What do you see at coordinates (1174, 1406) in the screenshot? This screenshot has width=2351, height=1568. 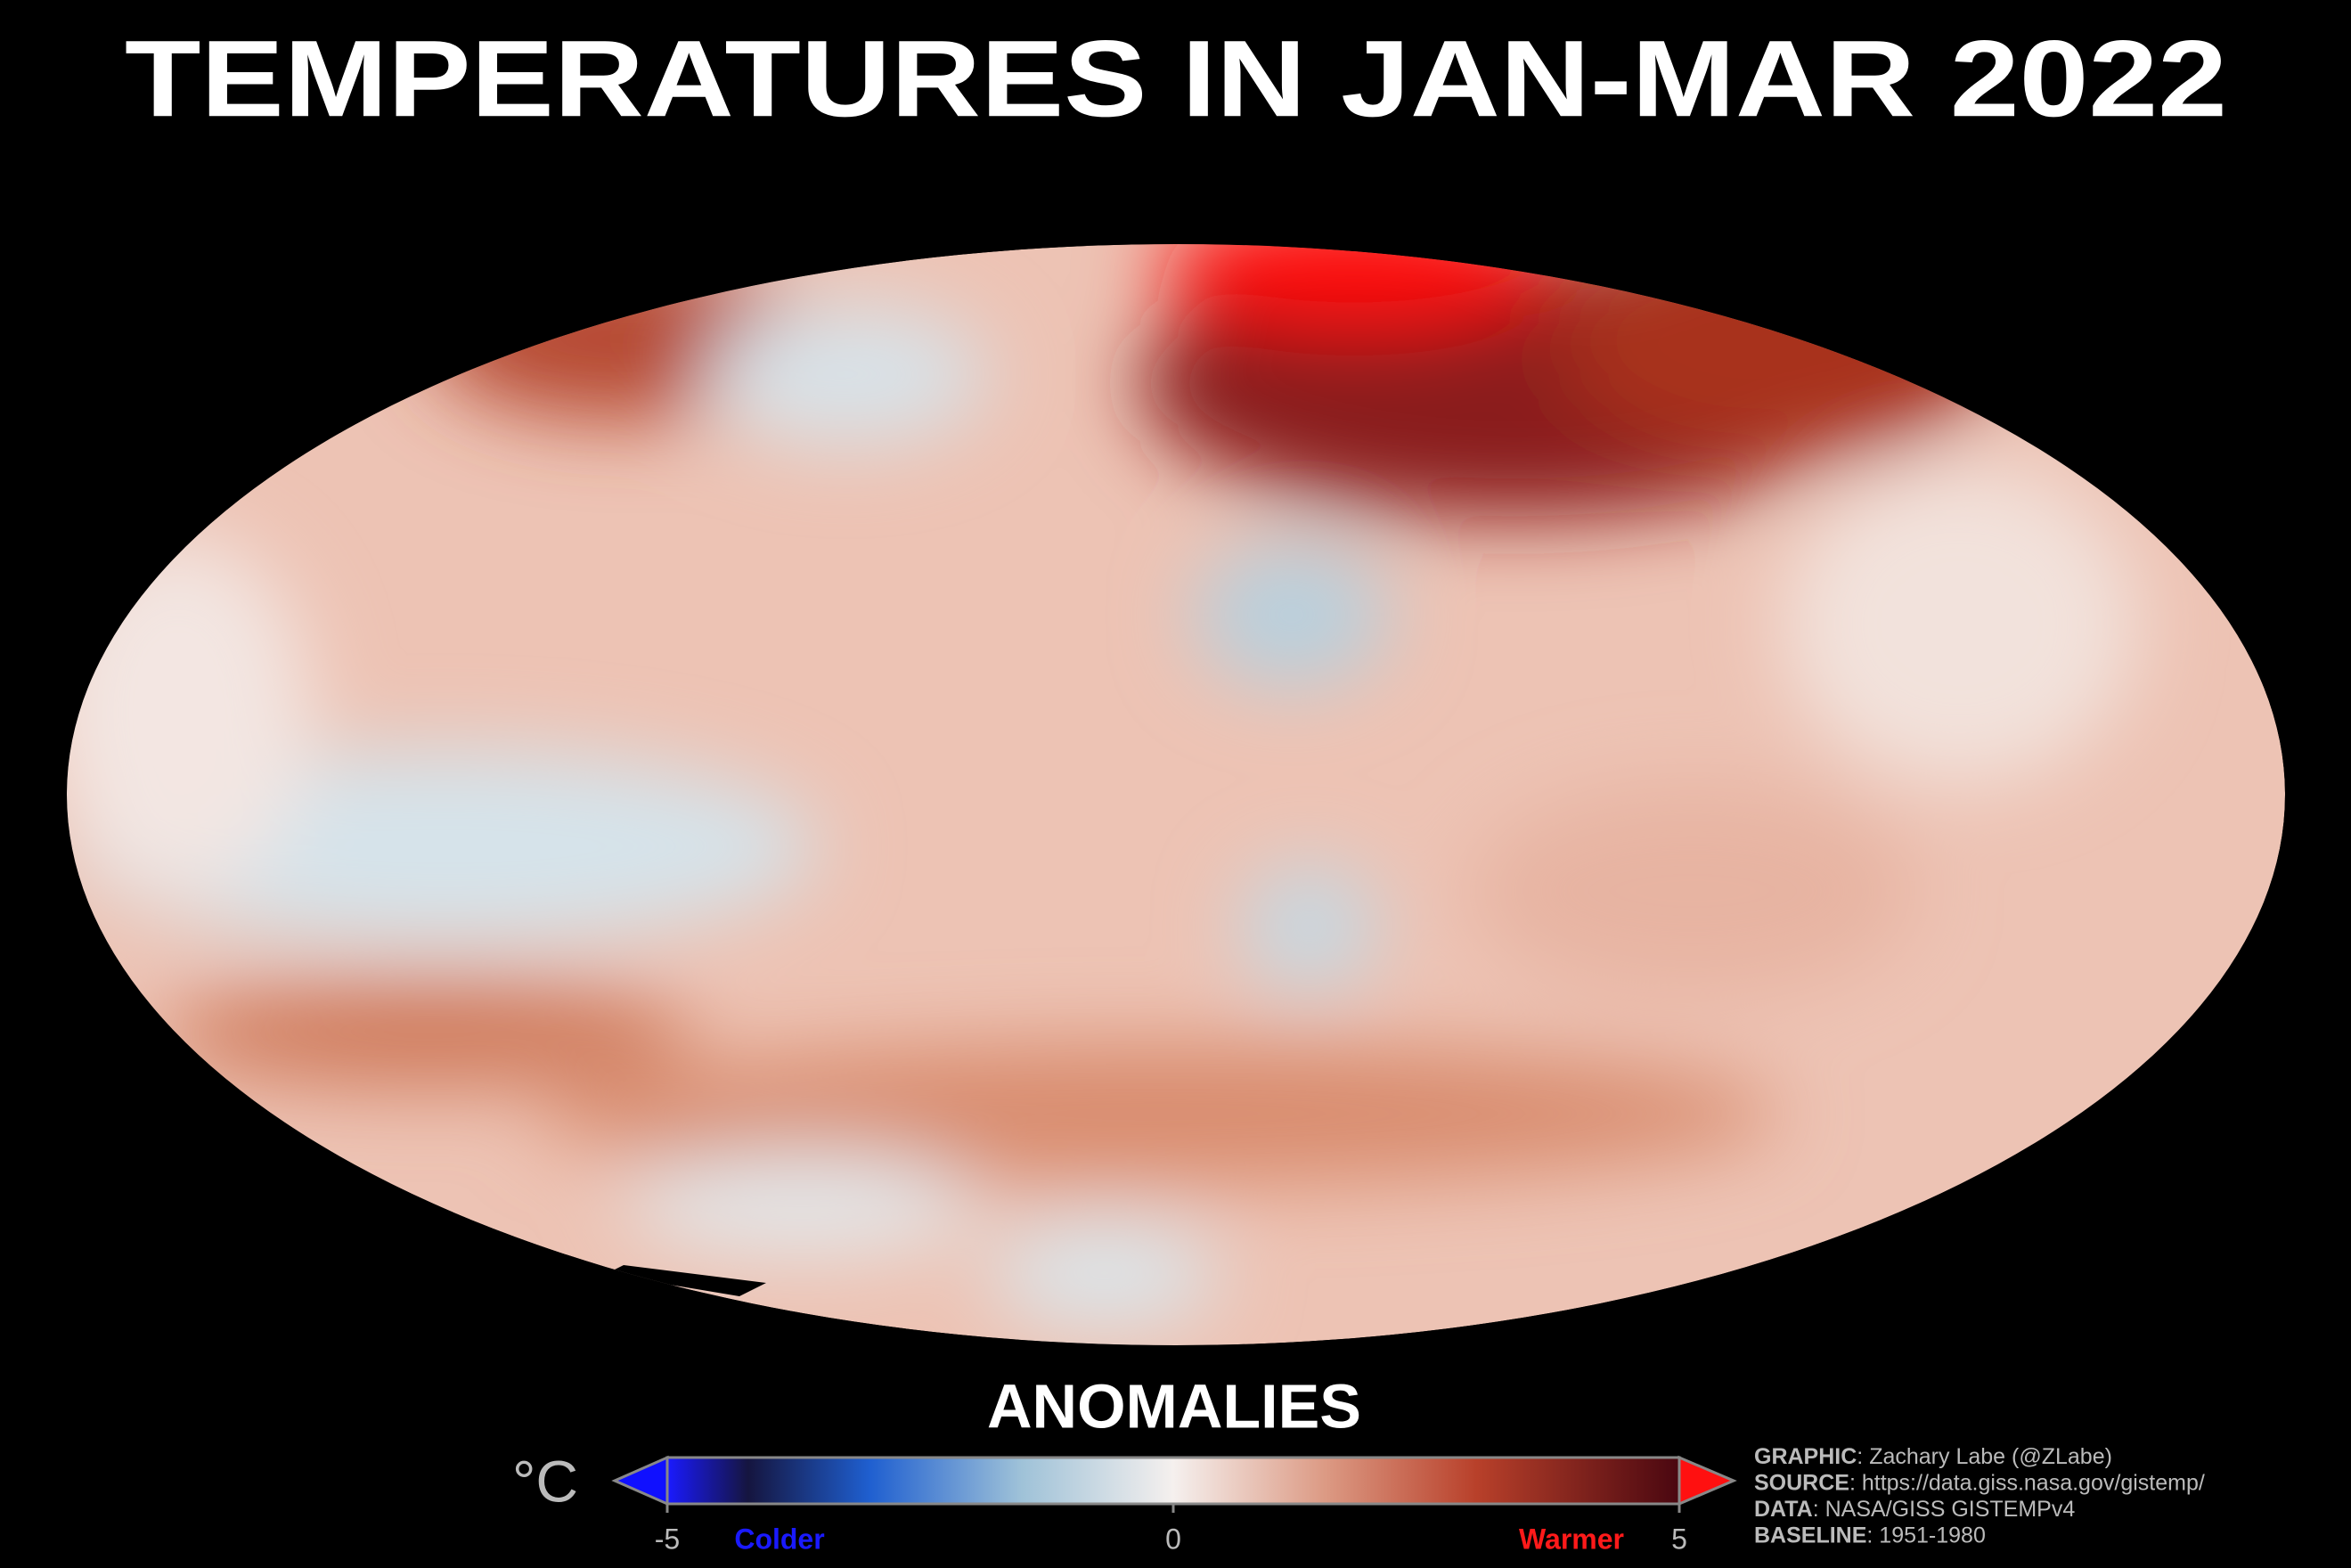 I see `colorbar-label: ANOMALIES` at bounding box center [1174, 1406].